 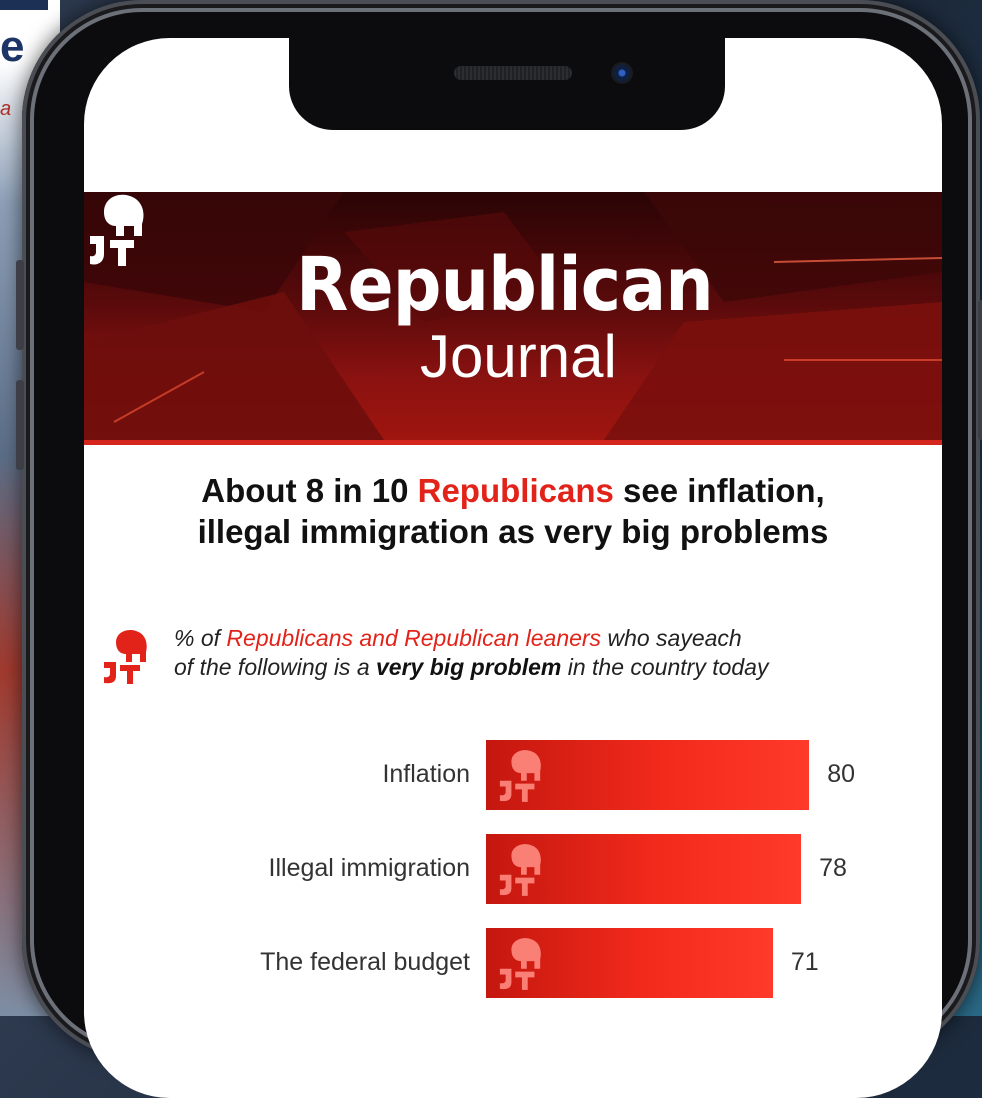 What do you see at coordinates (833, 868) in the screenshot?
I see `value-label: 78` at bounding box center [833, 868].